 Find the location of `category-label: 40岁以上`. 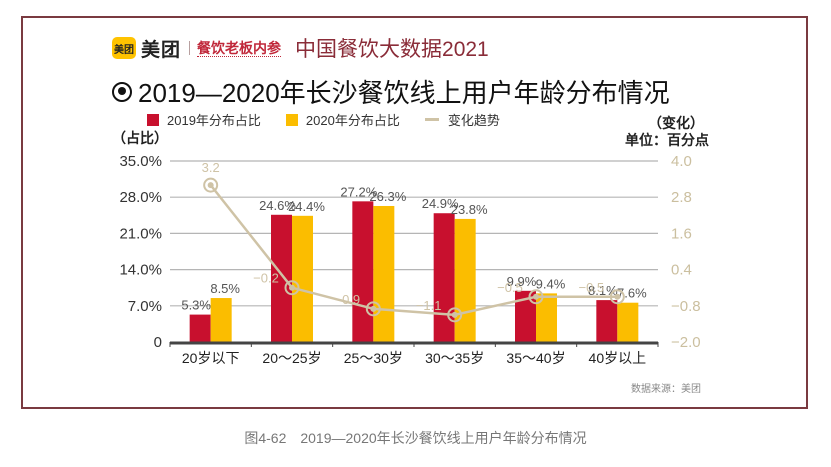

category-label: 40岁以上 is located at coordinates (618, 358).